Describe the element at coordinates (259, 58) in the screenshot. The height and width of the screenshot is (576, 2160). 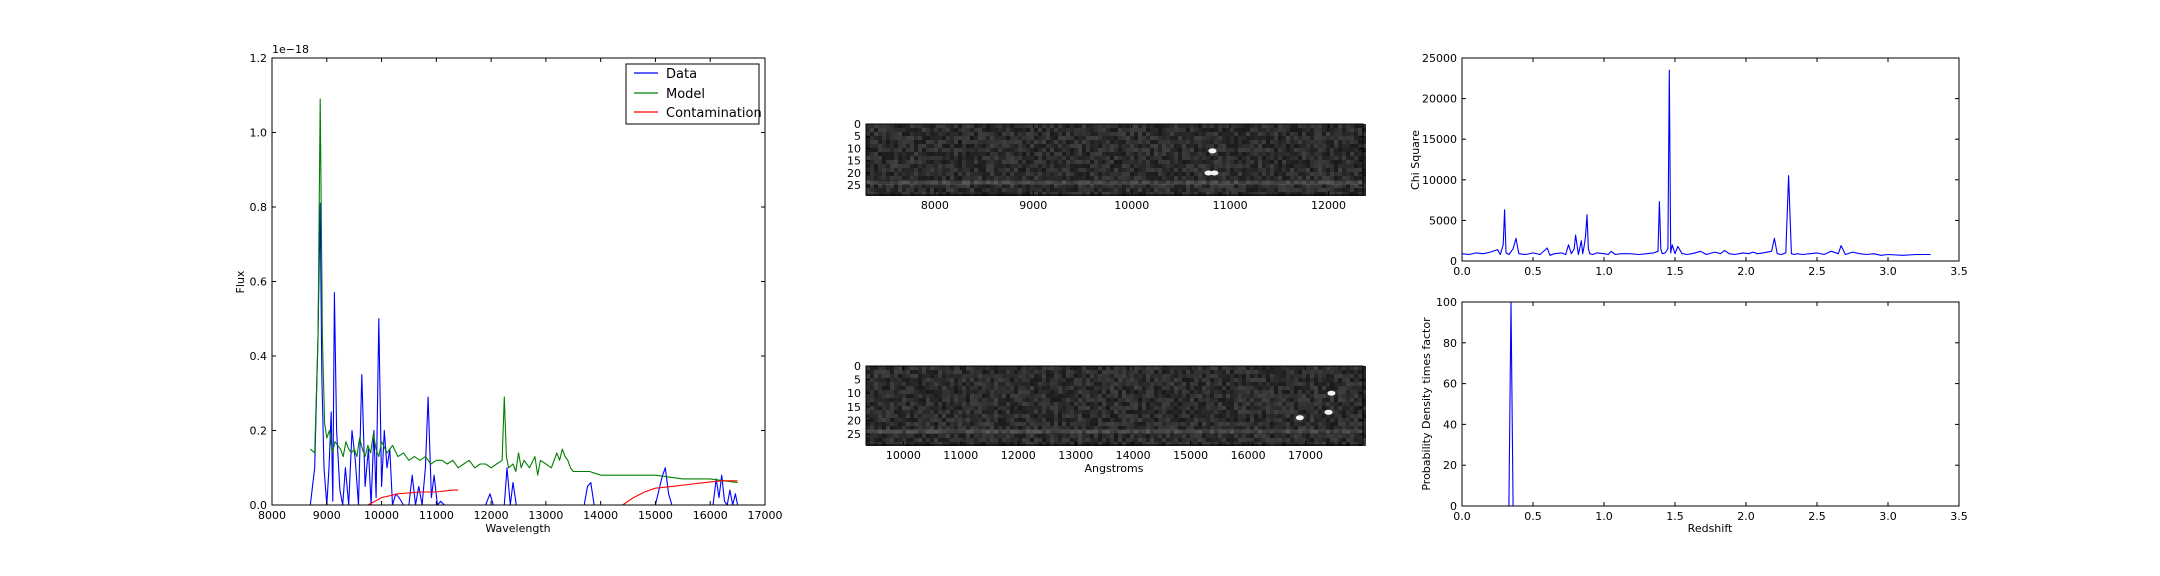
I see `y-tick-label: 1.2` at that location.